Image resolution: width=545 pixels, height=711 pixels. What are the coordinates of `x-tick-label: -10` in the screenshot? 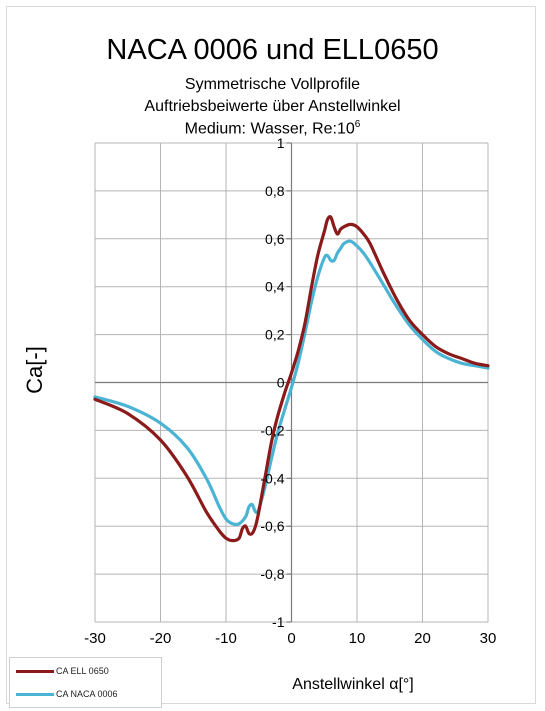 It's located at (226, 638).